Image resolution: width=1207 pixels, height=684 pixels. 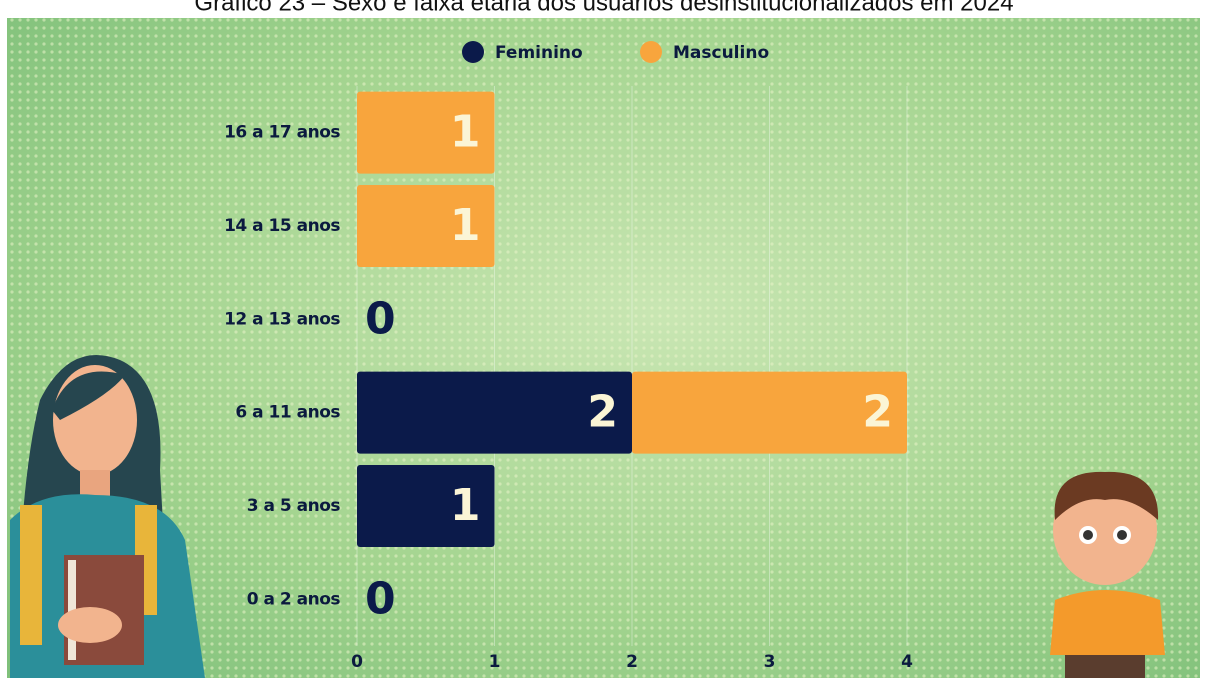 I want to click on boy-illustration, so click(x=1107, y=574).